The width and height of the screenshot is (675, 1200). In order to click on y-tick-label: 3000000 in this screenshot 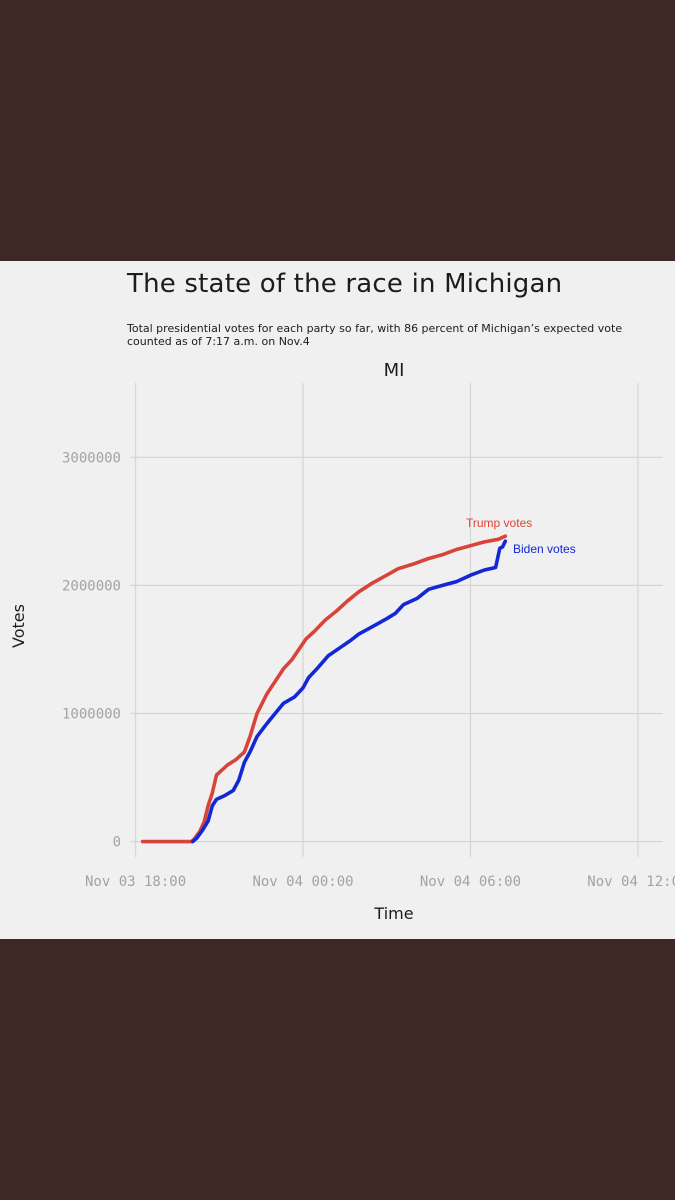, I will do `click(91, 458)`.